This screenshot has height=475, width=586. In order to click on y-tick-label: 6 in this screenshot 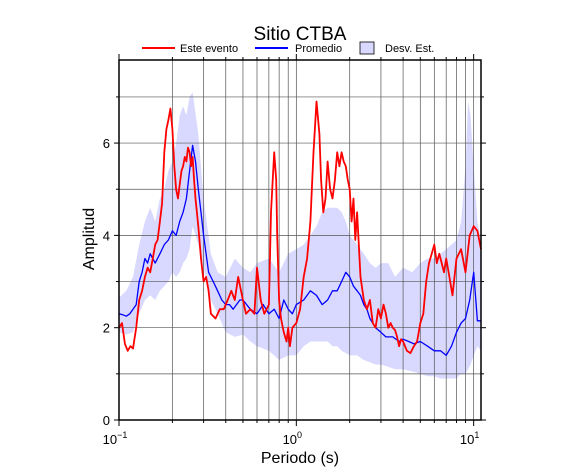, I will do `click(106, 143)`.